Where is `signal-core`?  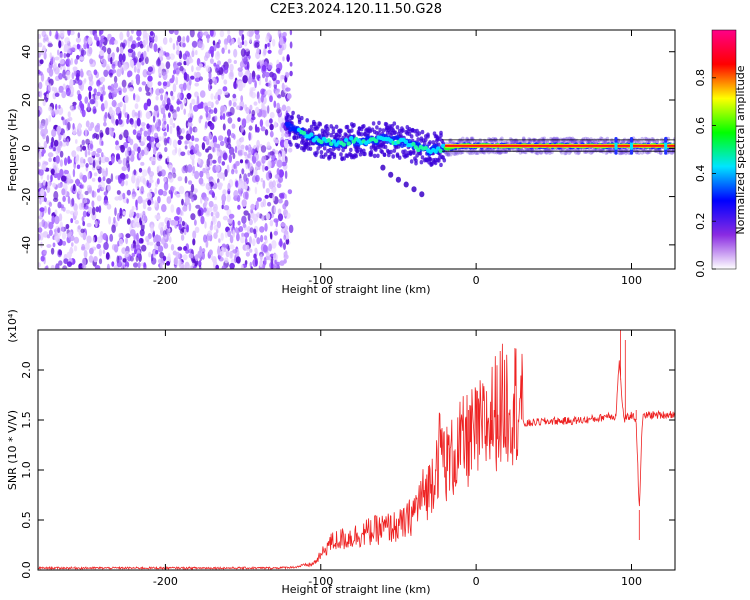 signal-core is located at coordinates (311, 134).